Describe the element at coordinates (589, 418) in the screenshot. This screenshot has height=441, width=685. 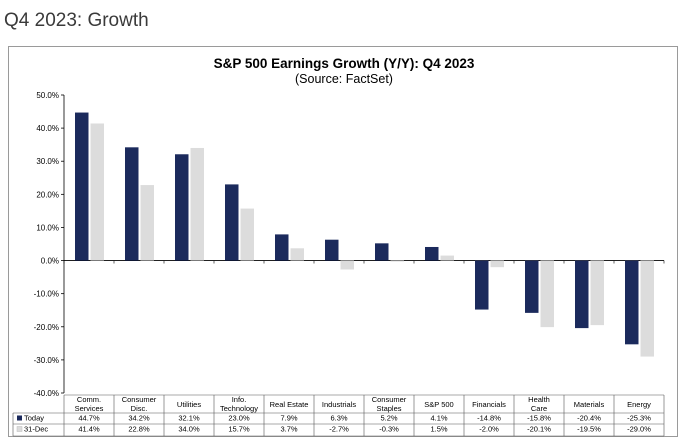
I see `data-label: -20.4%` at that location.